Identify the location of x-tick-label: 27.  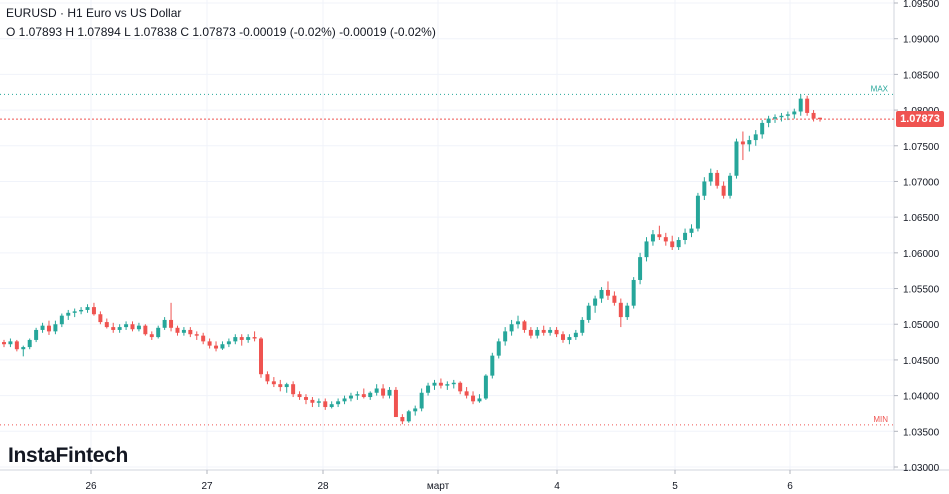
(207, 486).